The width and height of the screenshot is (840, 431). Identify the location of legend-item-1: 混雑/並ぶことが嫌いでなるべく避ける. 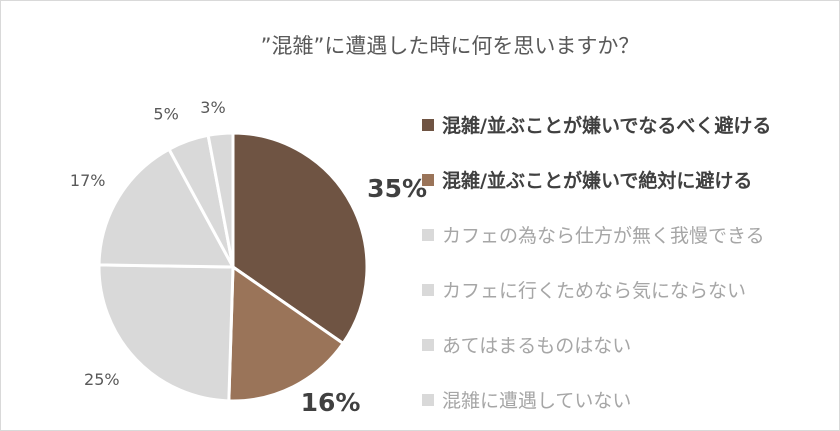
(627, 124).